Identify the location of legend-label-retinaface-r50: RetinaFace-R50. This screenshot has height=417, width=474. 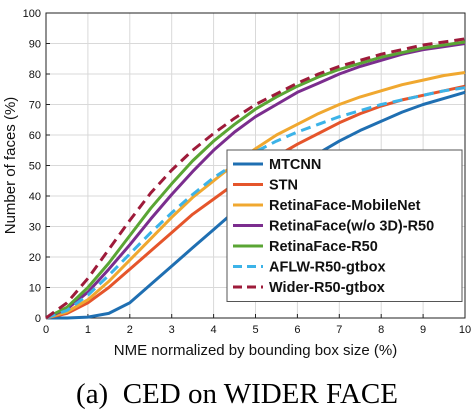
(323, 247).